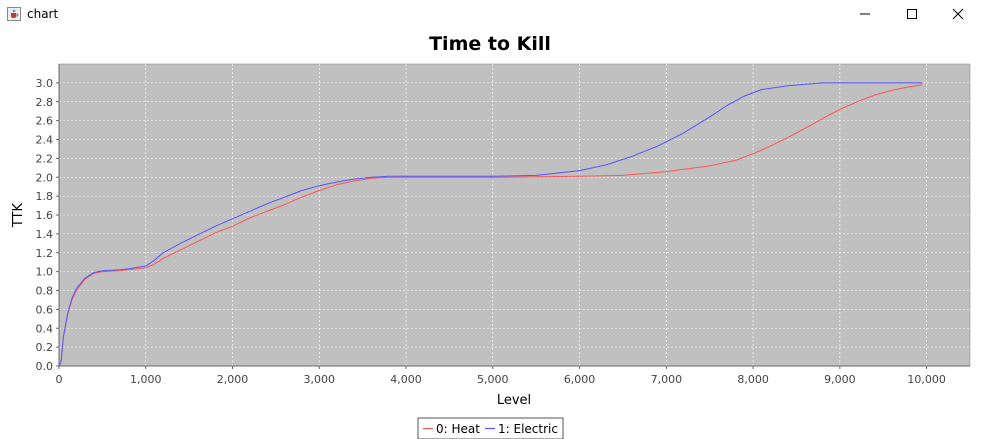 This screenshot has height=439, width=981. Describe the element at coordinates (146, 379) in the screenshot. I see `x-tick-label: 1,000` at that location.